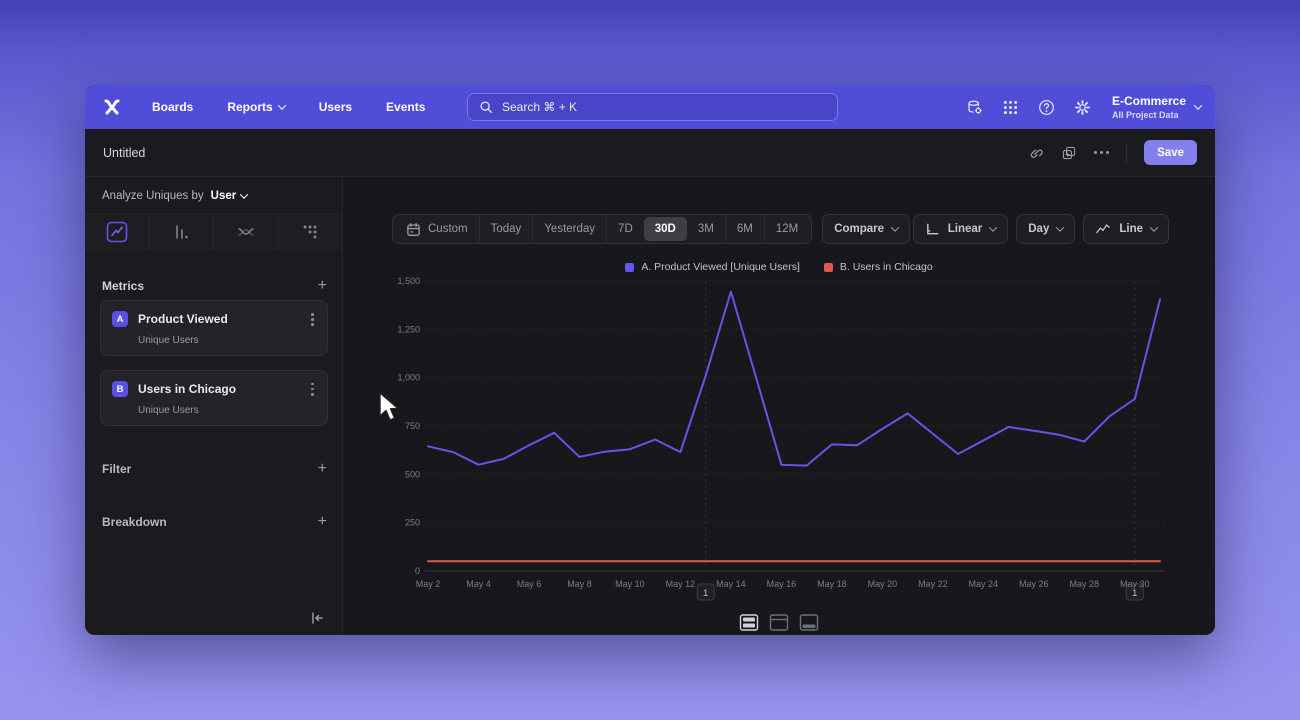 The width and height of the screenshot is (1300, 720). I want to click on project-switcher: E-Commerce All Project Data, so click(1157, 107).